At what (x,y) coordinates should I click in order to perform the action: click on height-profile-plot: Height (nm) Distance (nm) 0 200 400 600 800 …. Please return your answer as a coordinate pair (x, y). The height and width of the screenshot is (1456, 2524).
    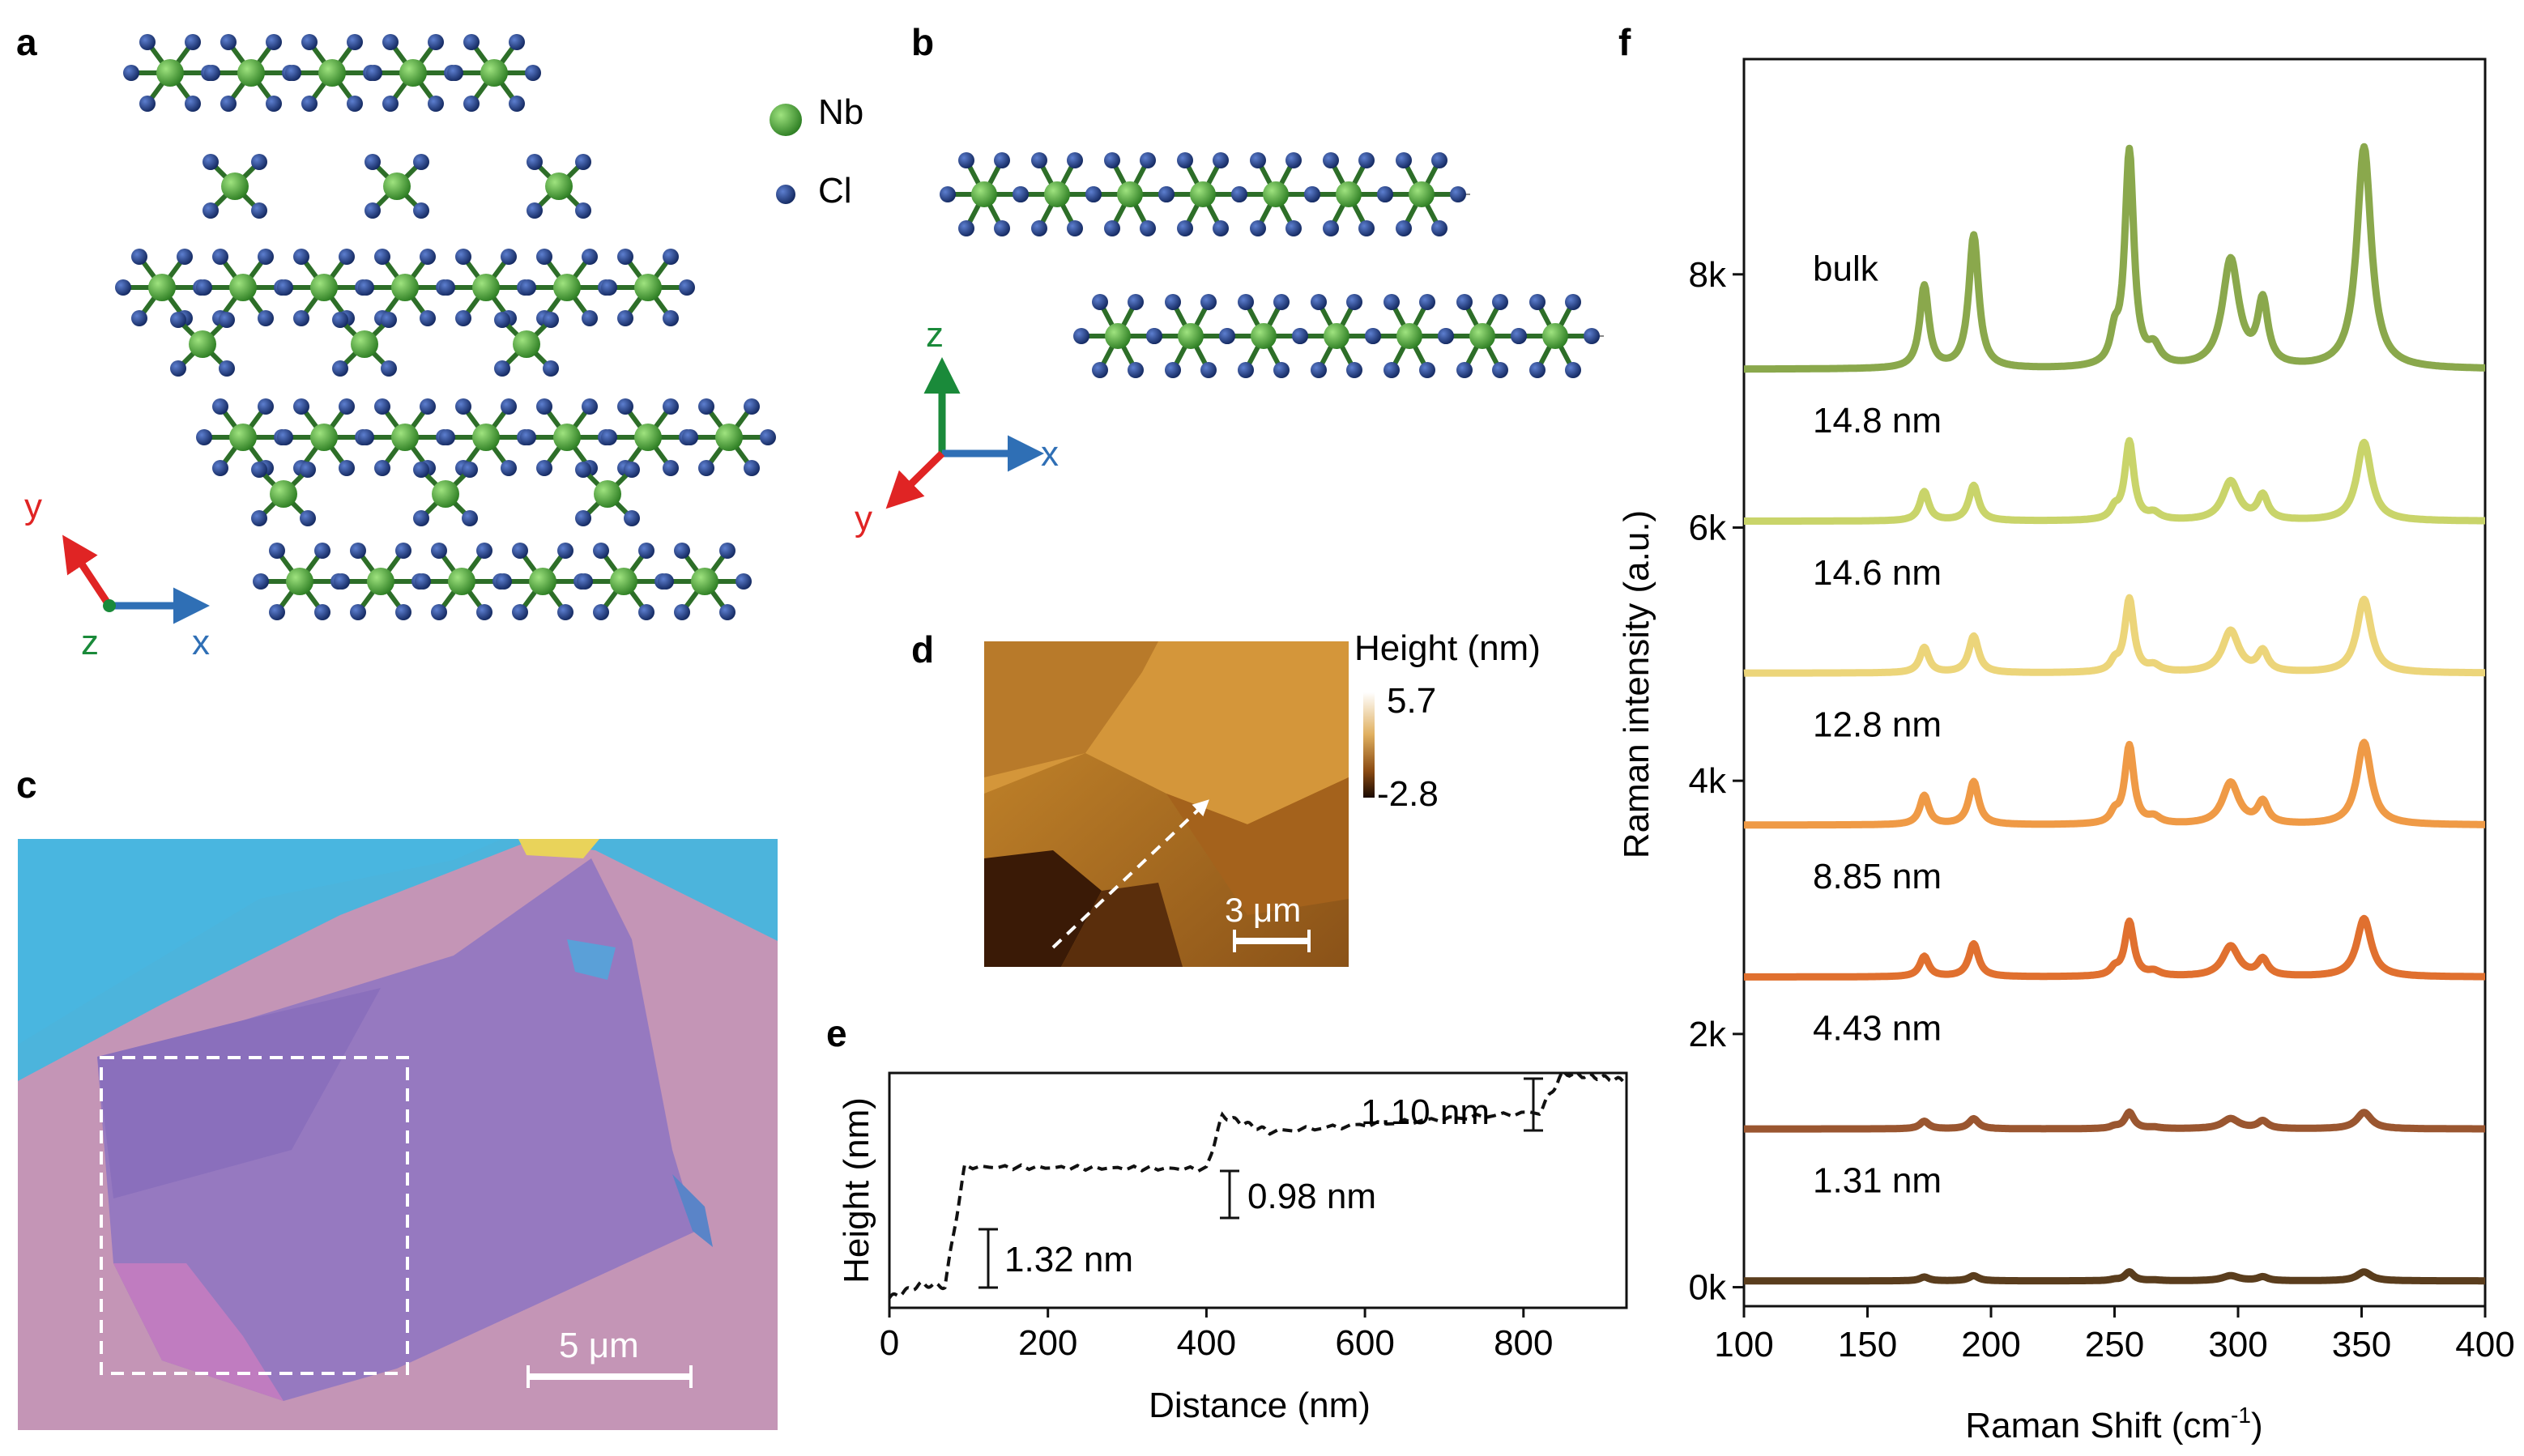
    Looking at the image, I should click on (1232, 1246).